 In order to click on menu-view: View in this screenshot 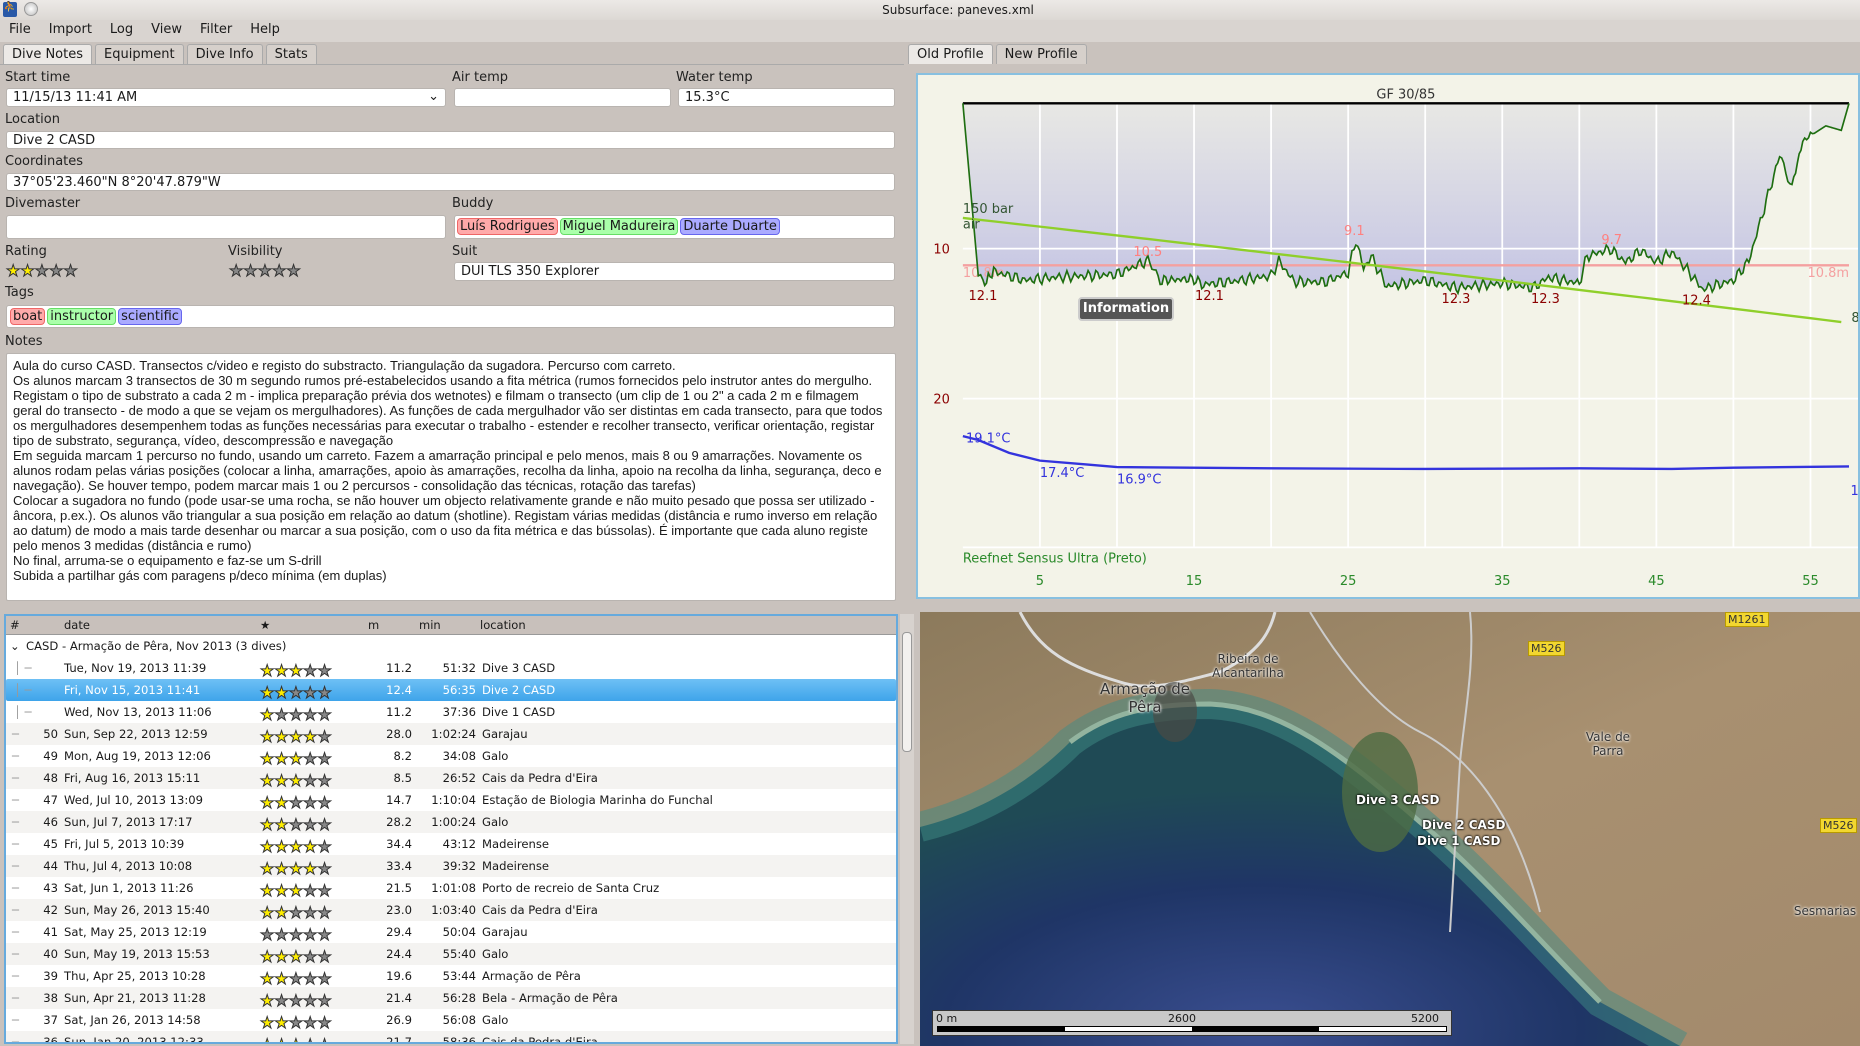, I will do `click(167, 29)`.